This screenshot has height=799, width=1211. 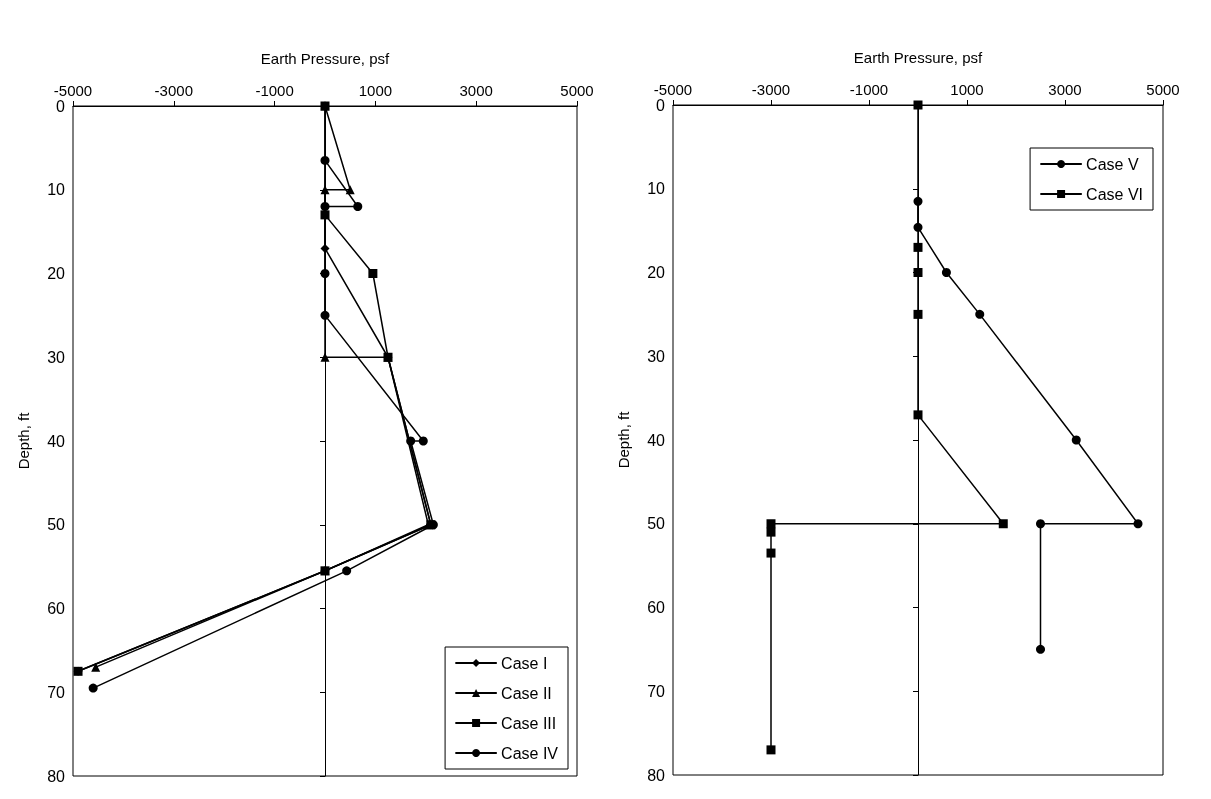 I want to click on legend-label: Case II, so click(x=526, y=693).